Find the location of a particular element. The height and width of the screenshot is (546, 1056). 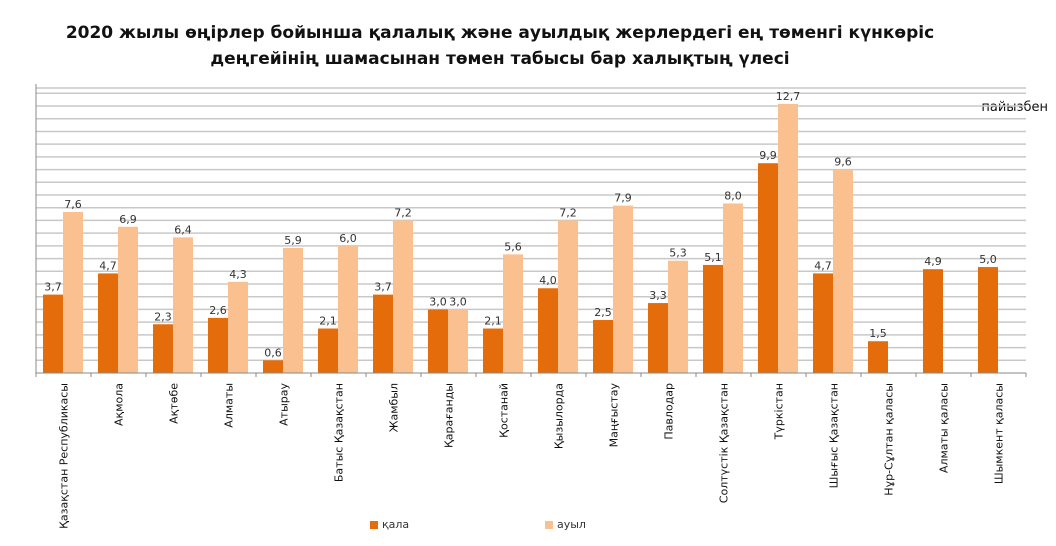

x-tick-label: Маңғыстау is located at coordinates (614, 415).